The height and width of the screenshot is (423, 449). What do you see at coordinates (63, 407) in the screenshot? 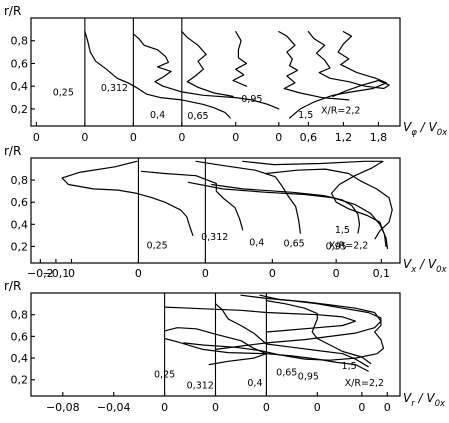
I see `x-tick-label: −0,08` at bounding box center [63, 407].